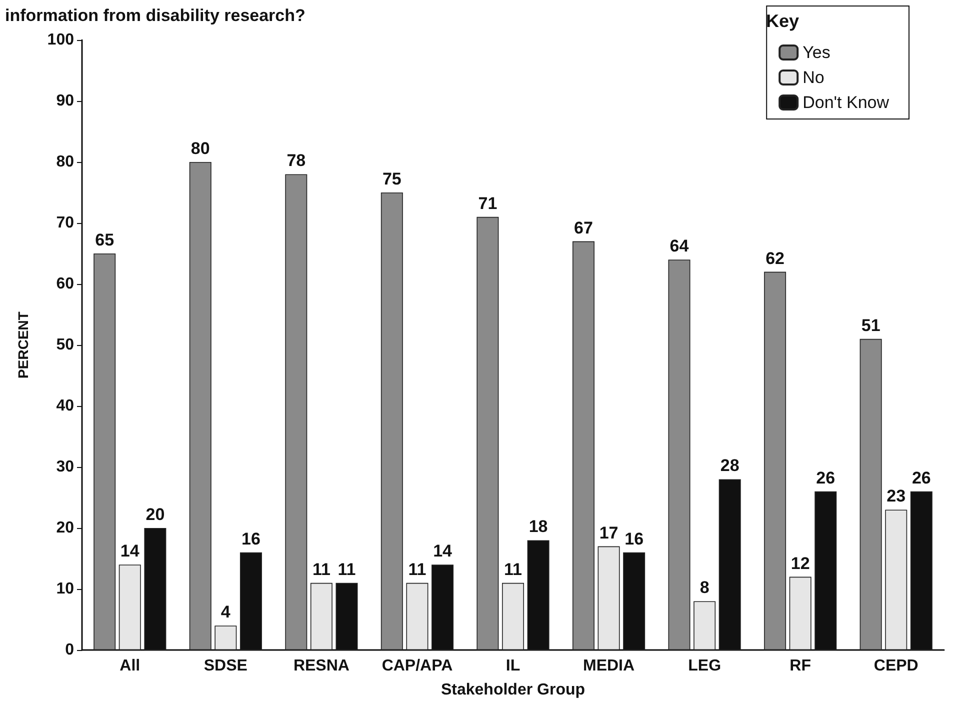 The height and width of the screenshot is (712, 964). I want to click on data-label: 18, so click(538, 526).